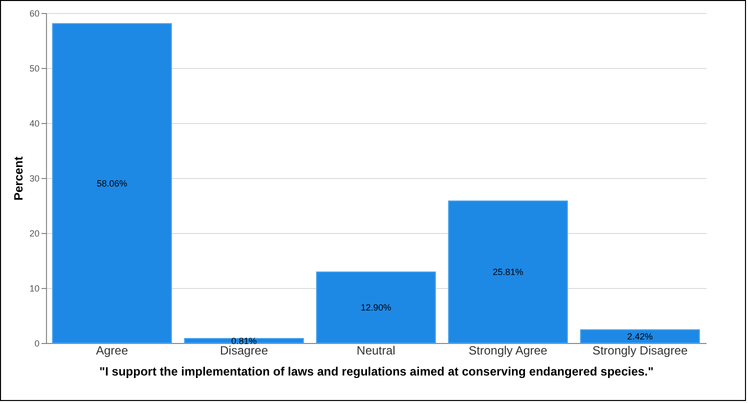 This screenshot has width=748, height=403. I want to click on y-tick-label: 10, so click(34, 289).